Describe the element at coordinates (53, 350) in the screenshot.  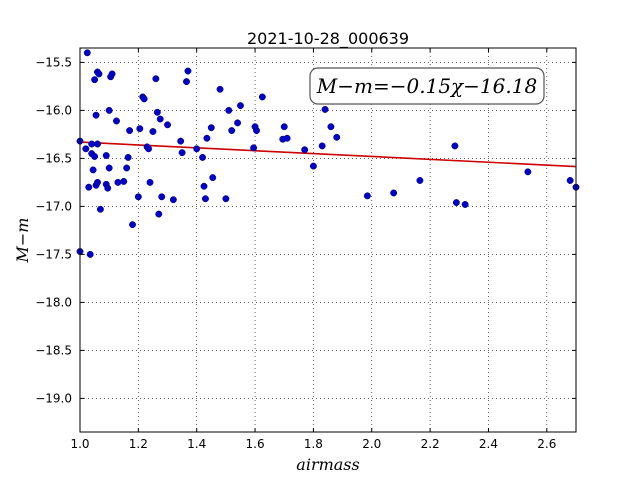
I see `y-tick-label: −18.5` at that location.